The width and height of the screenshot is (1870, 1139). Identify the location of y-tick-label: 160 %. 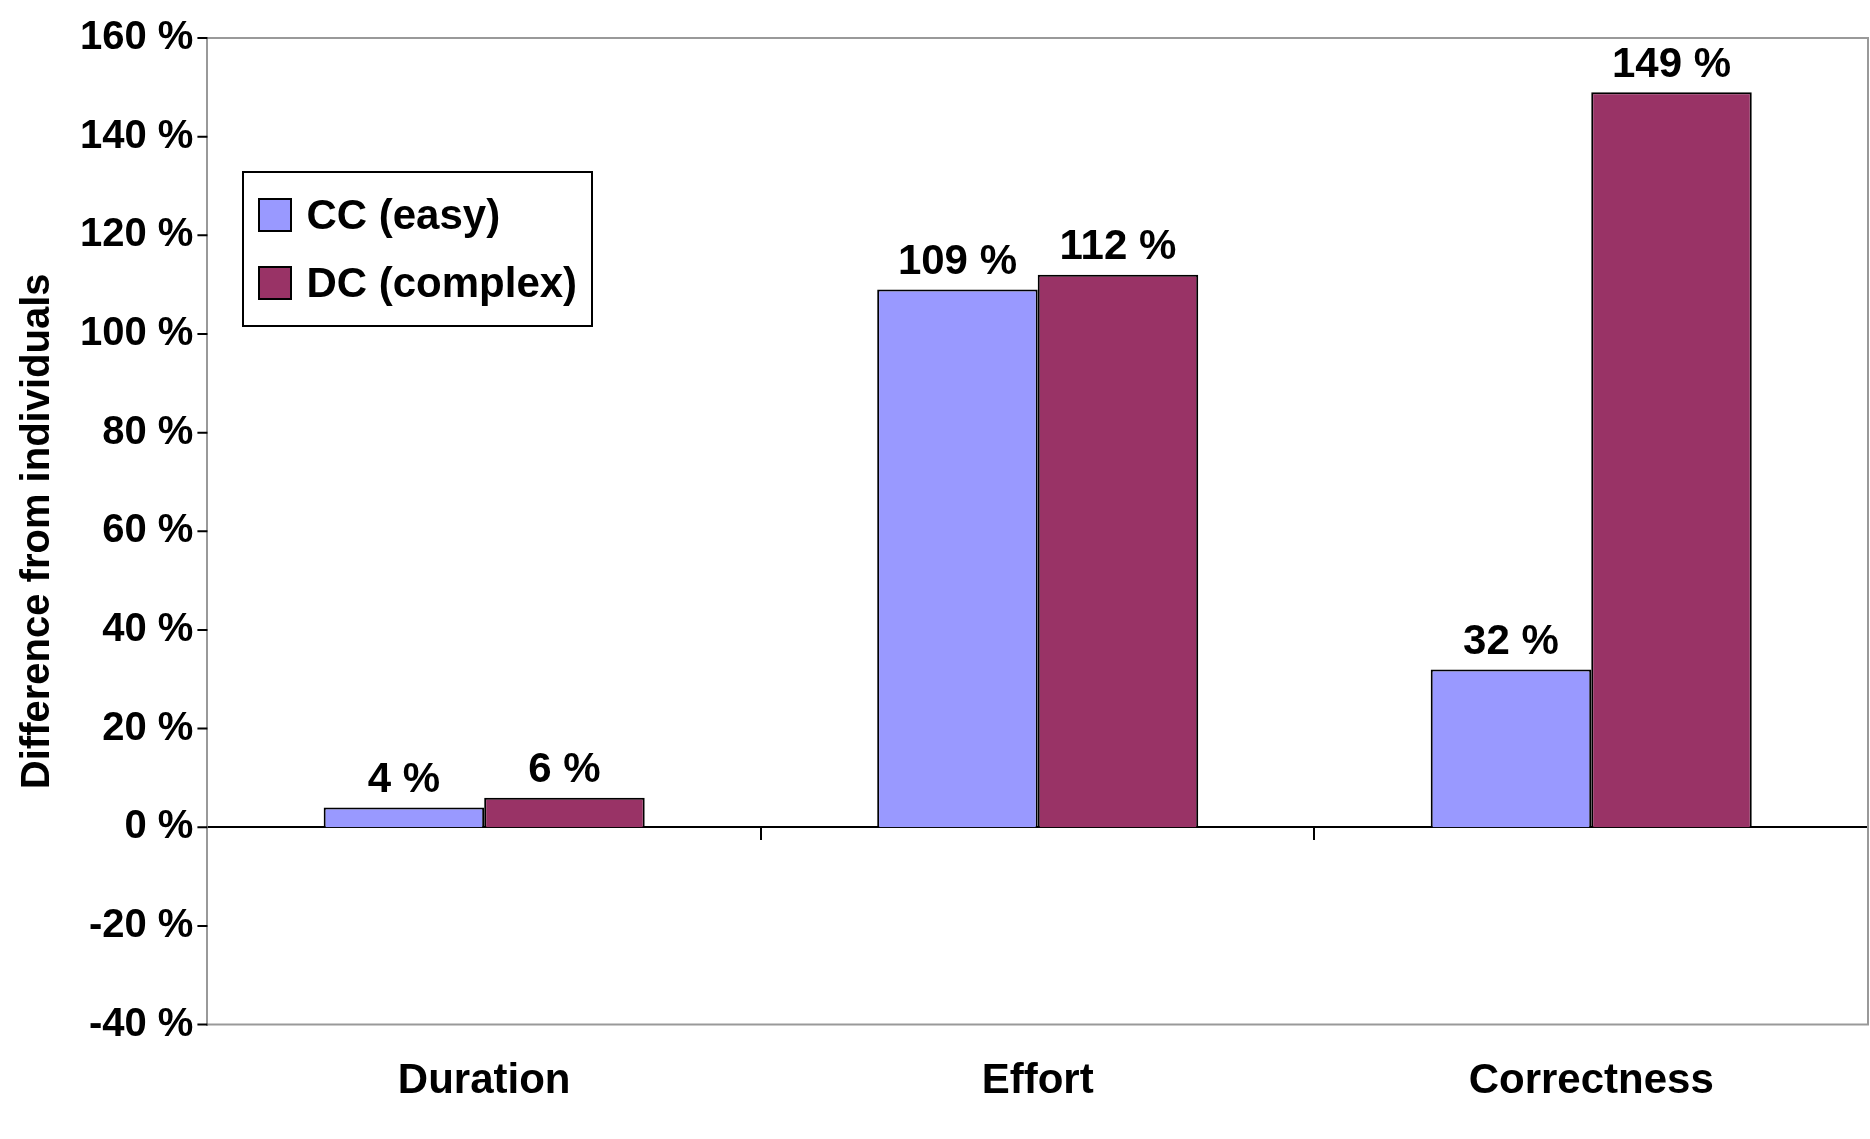
(137, 35).